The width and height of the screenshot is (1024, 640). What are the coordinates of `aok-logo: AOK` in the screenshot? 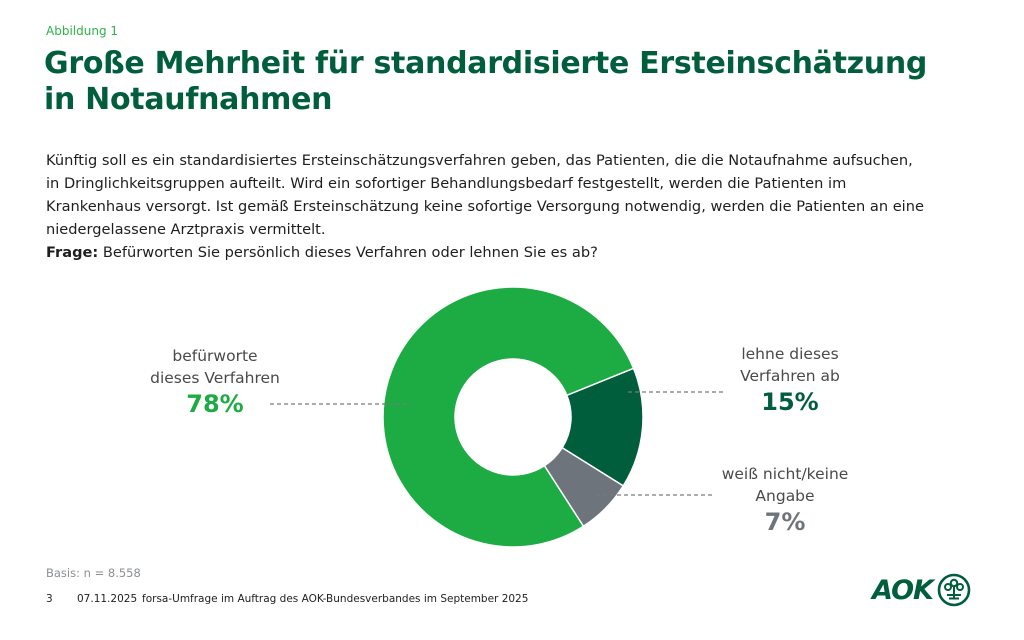 It's located at (921, 590).